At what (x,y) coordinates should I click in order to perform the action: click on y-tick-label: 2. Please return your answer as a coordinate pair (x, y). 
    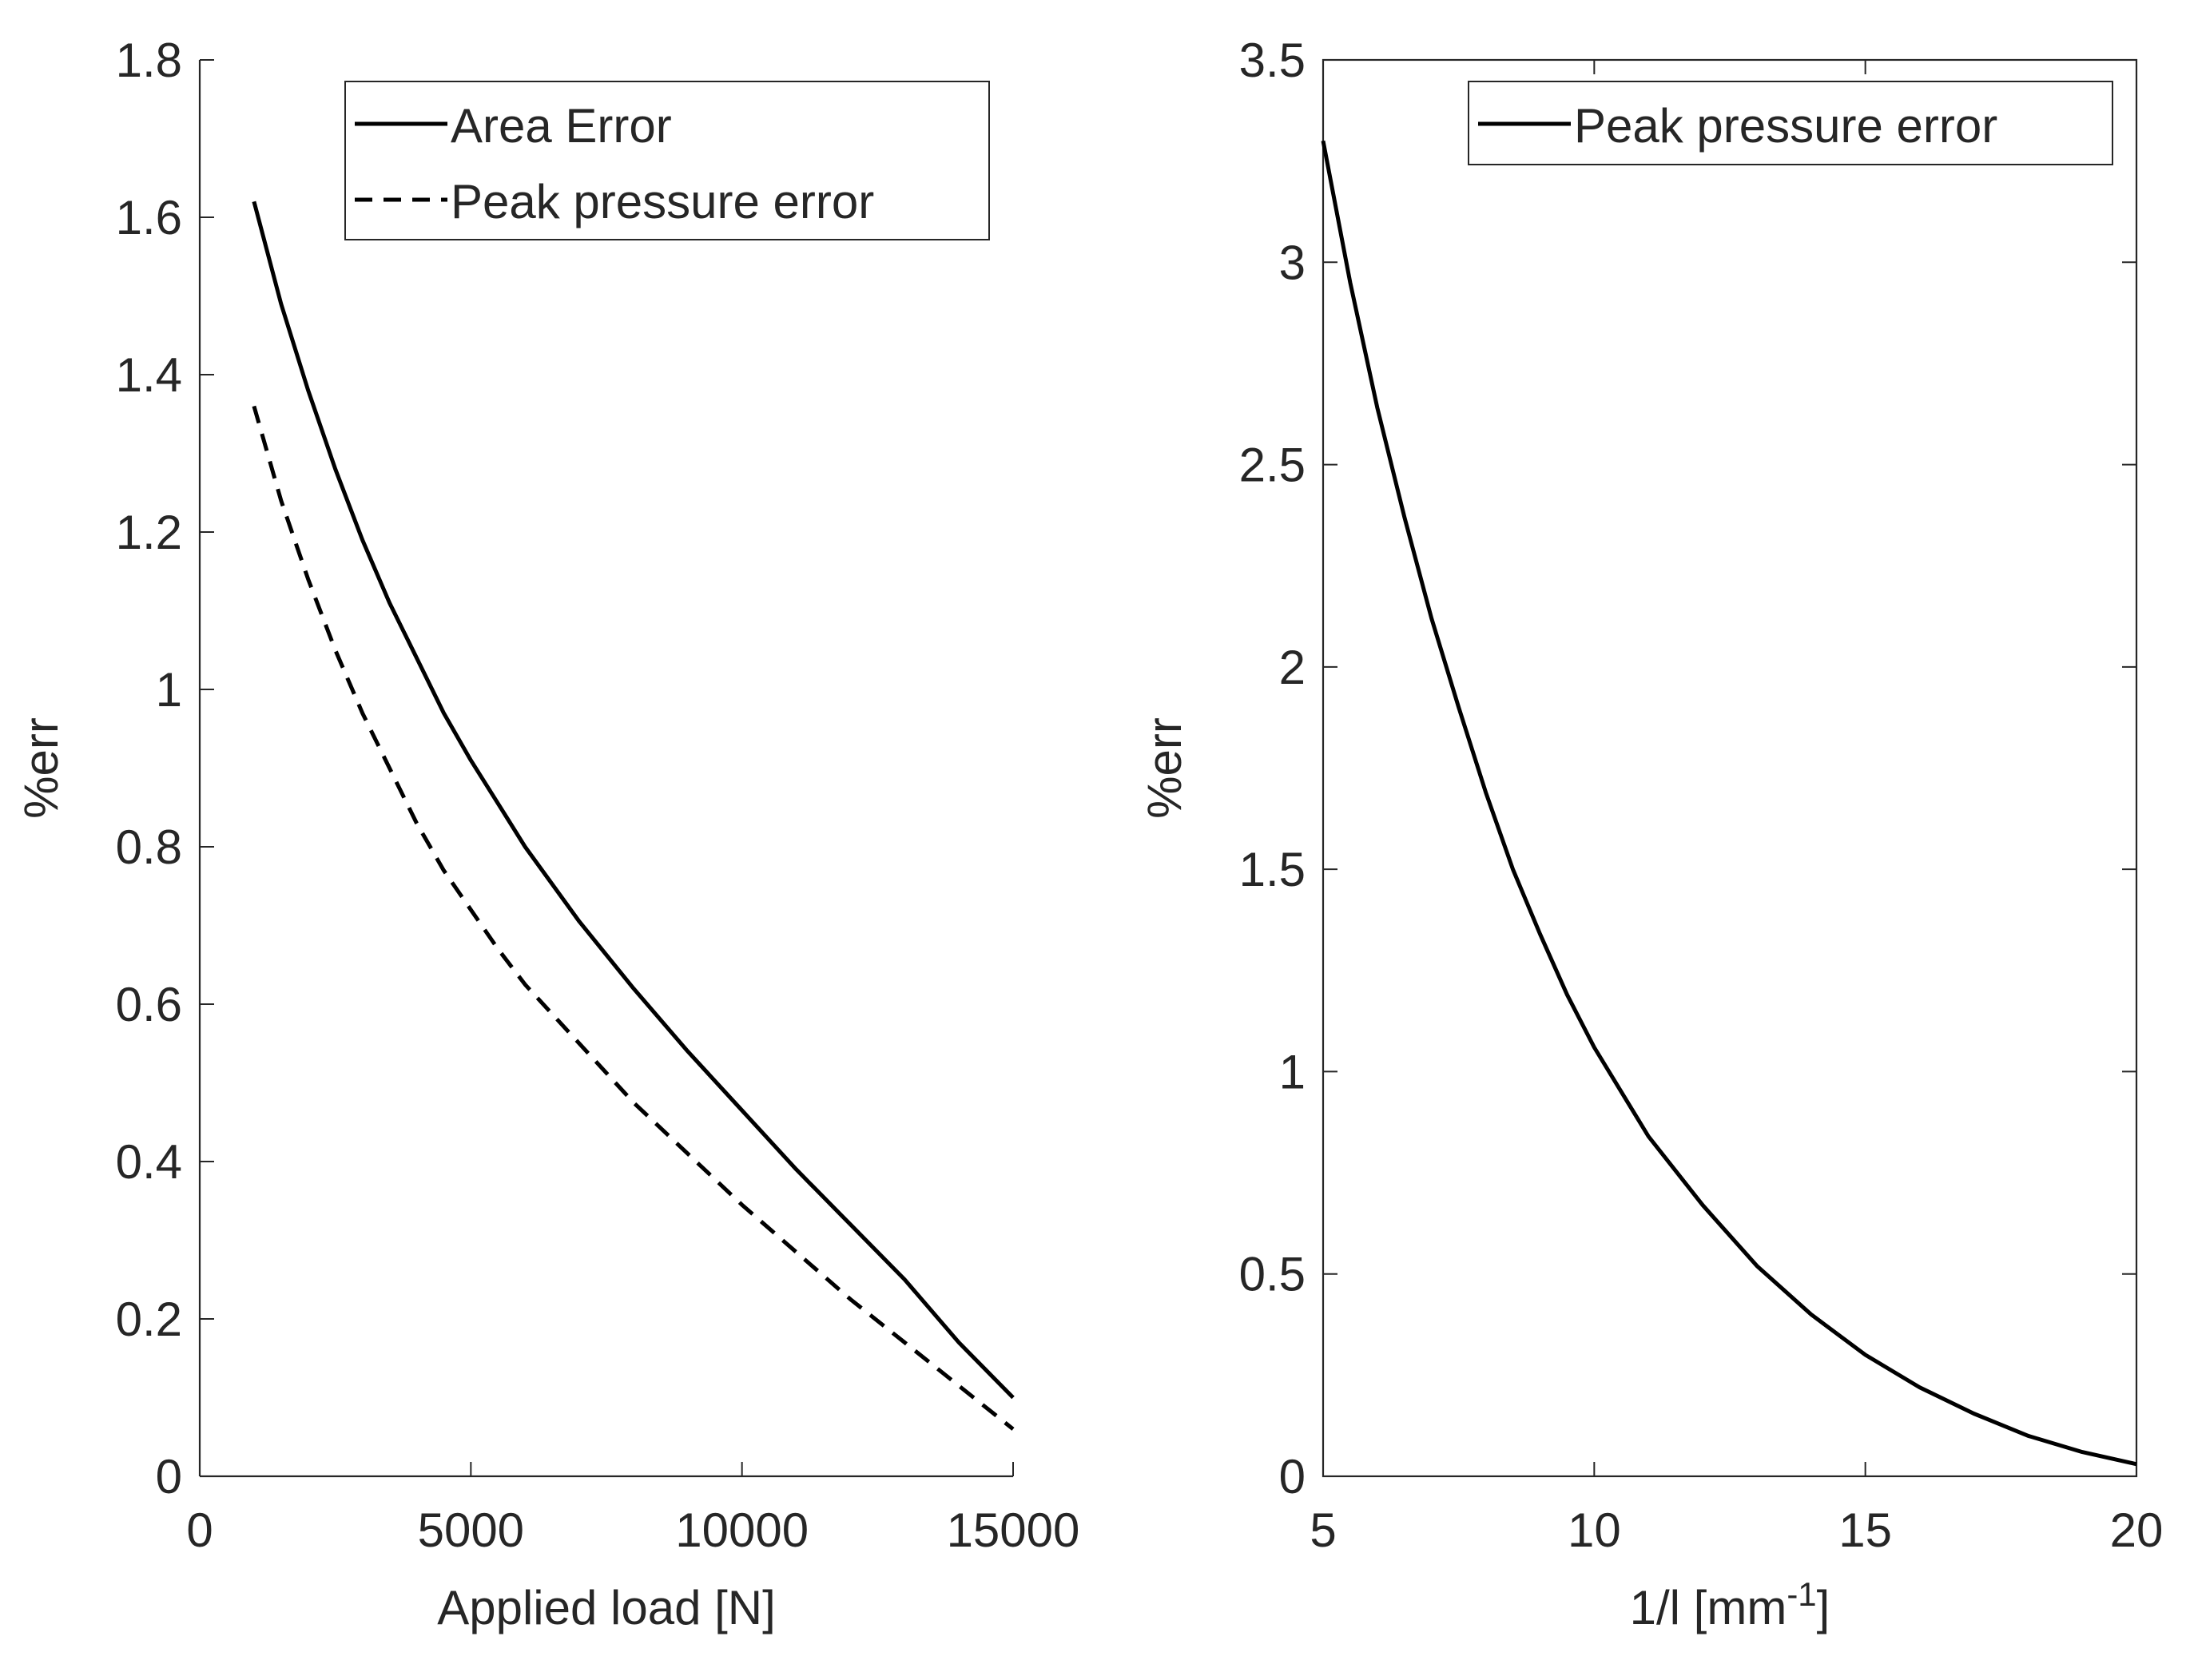
    Looking at the image, I should click on (1292, 667).